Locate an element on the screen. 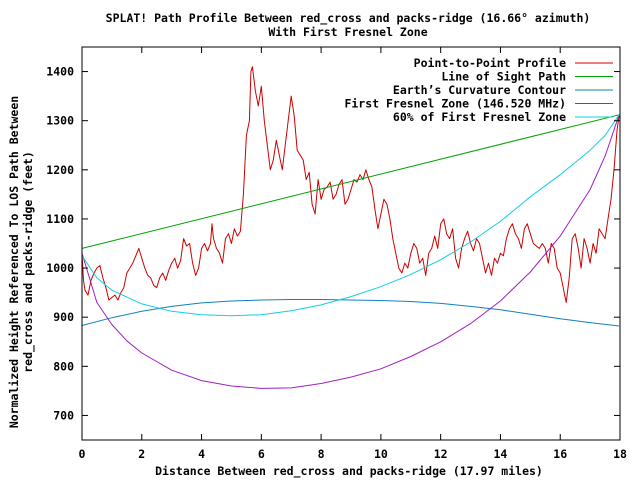  x-tick-label: 4 is located at coordinates (201, 454).